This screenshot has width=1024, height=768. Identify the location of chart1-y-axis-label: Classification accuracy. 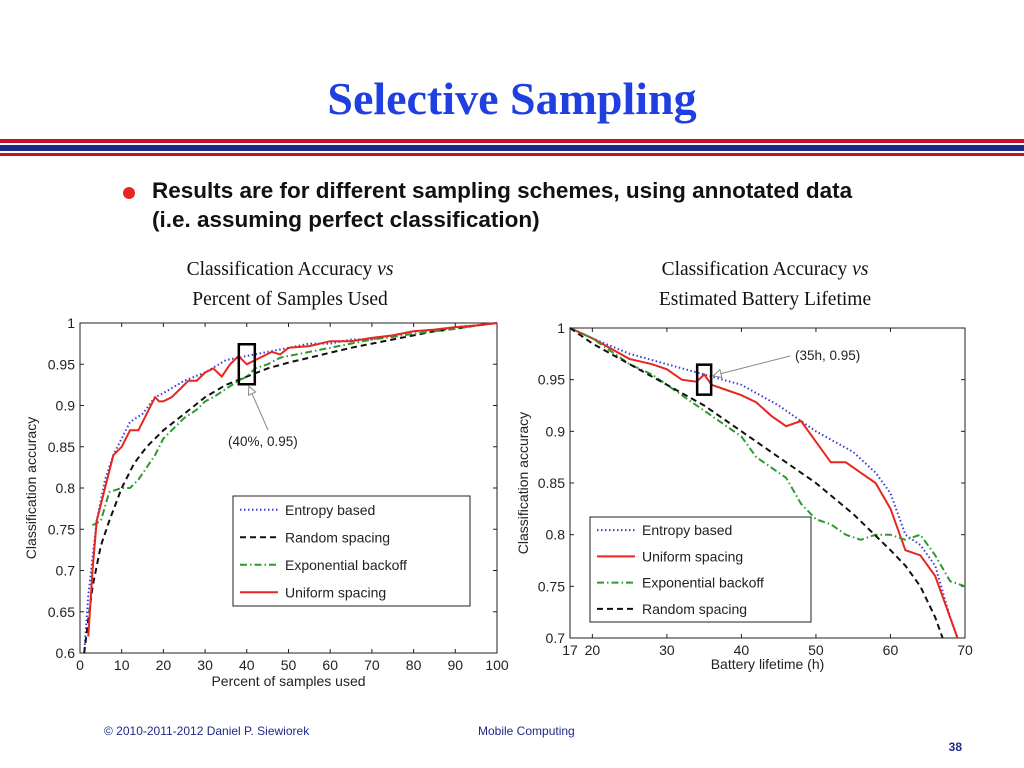
(31, 488).